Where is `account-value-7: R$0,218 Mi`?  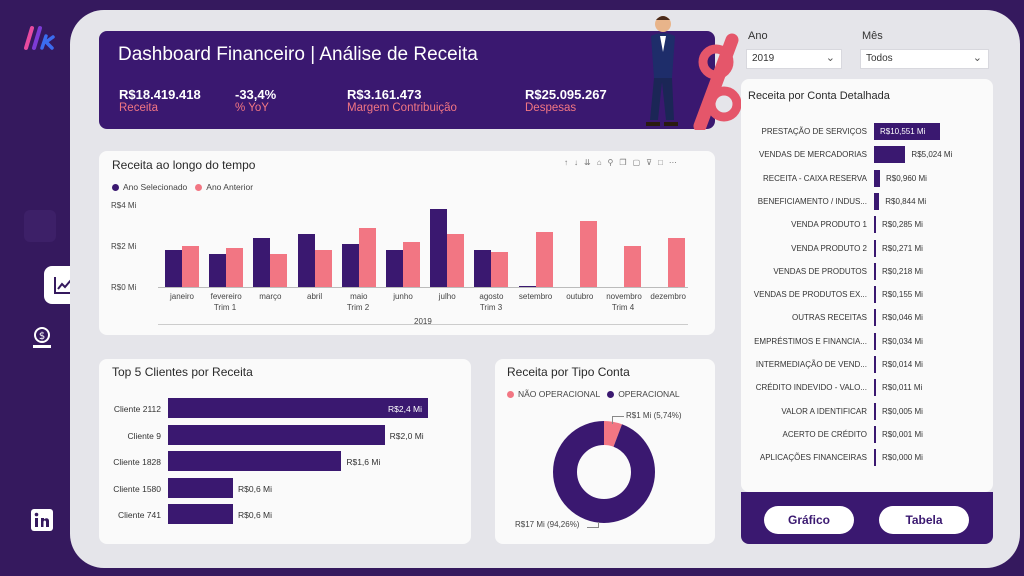 account-value-7: R$0,218 Mi is located at coordinates (902, 271).